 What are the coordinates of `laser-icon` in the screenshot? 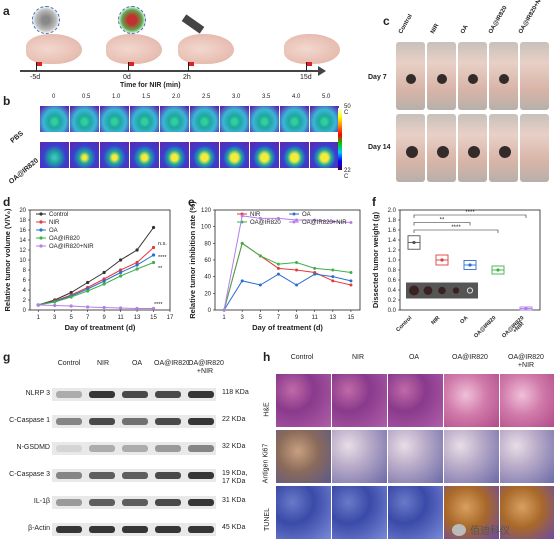 It's located at (193, 24).